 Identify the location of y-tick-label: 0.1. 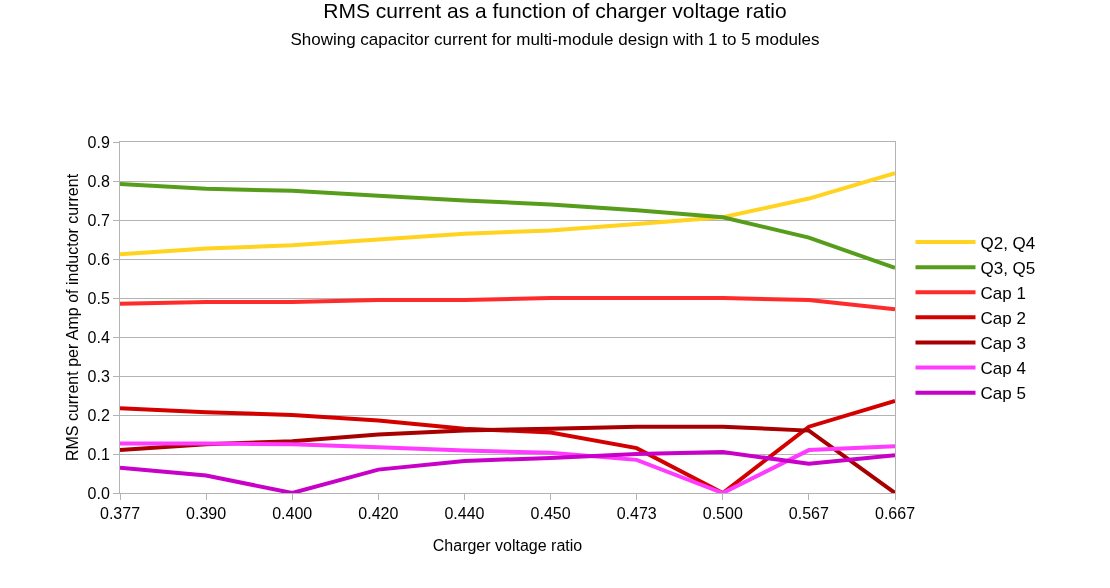
(98, 454).